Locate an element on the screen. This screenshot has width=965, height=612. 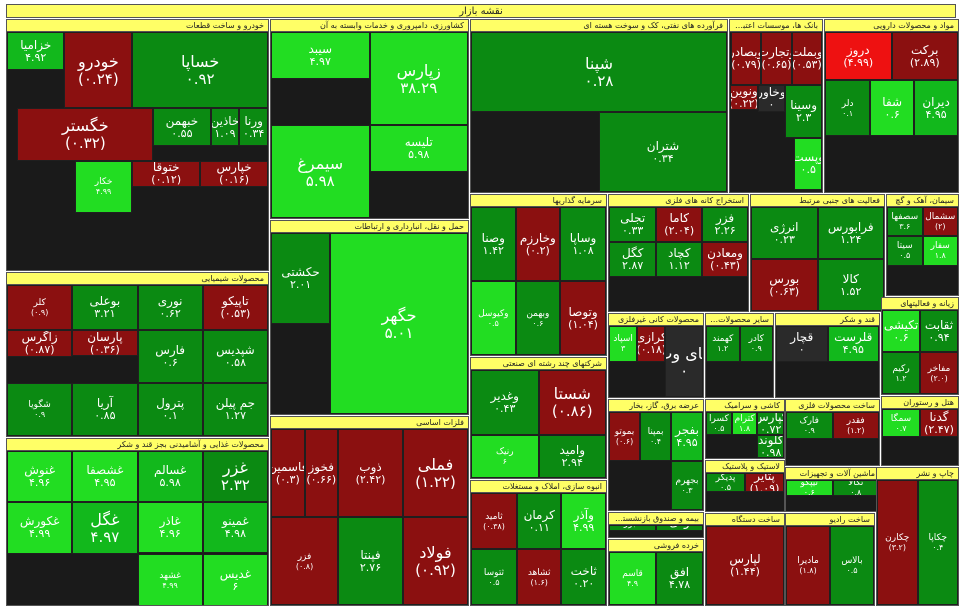
stock-tile: شگویا ۰.۹ is located at coordinates (40, 409).